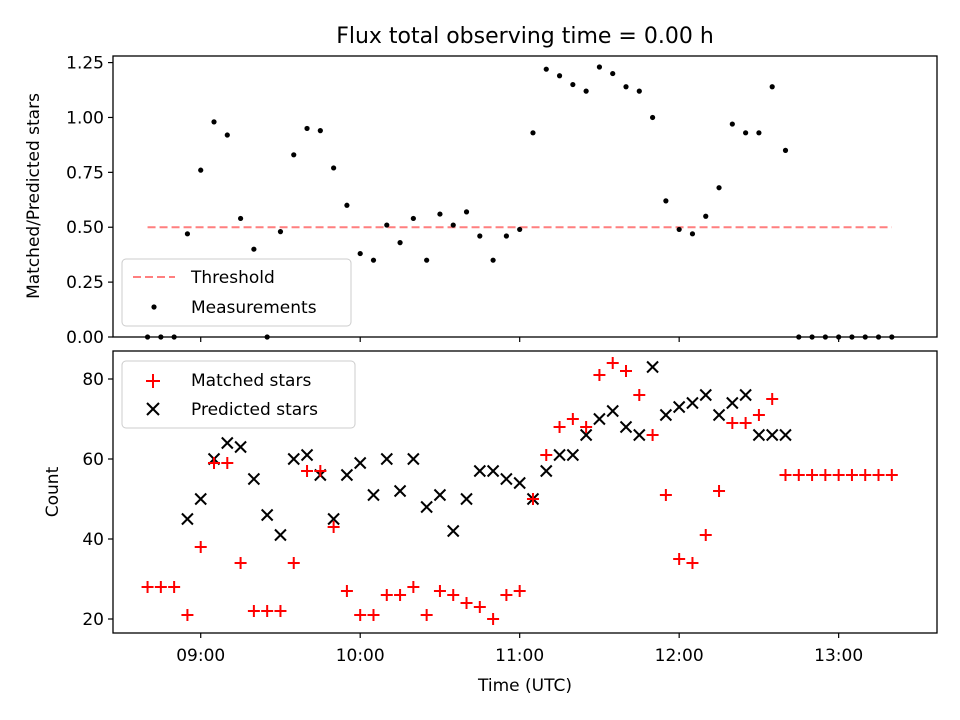 The width and height of the screenshot is (960, 720). I want to click on bottom-x-ticks: 09:00 10:00 11:00 12:00 13:00, so click(519, 649).